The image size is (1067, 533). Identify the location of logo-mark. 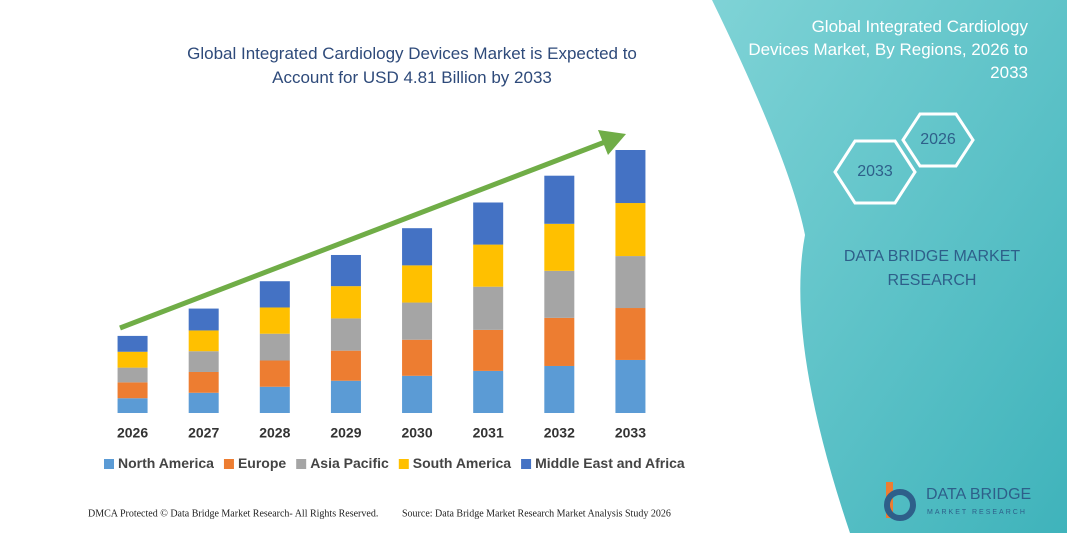
(900, 505).